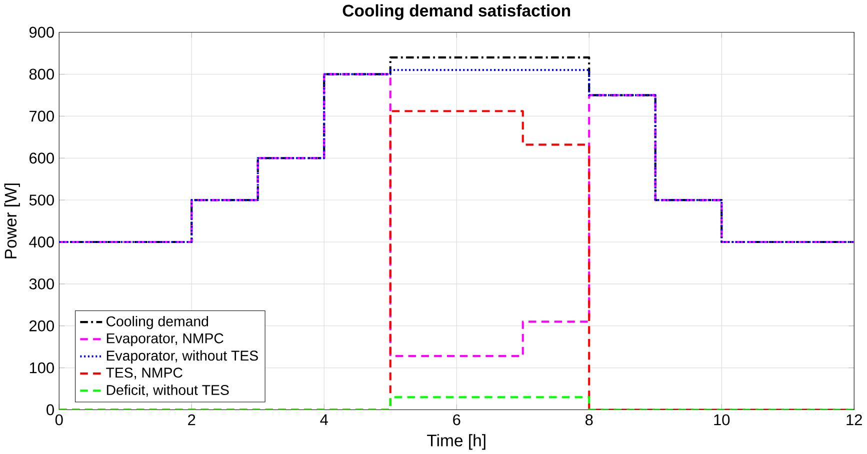 This screenshot has height=454, width=867. What do you see at coordinates (456, 442) in the screenshot?
I see `x-axis-title: Time [h]` at bounding box center [456, 442].